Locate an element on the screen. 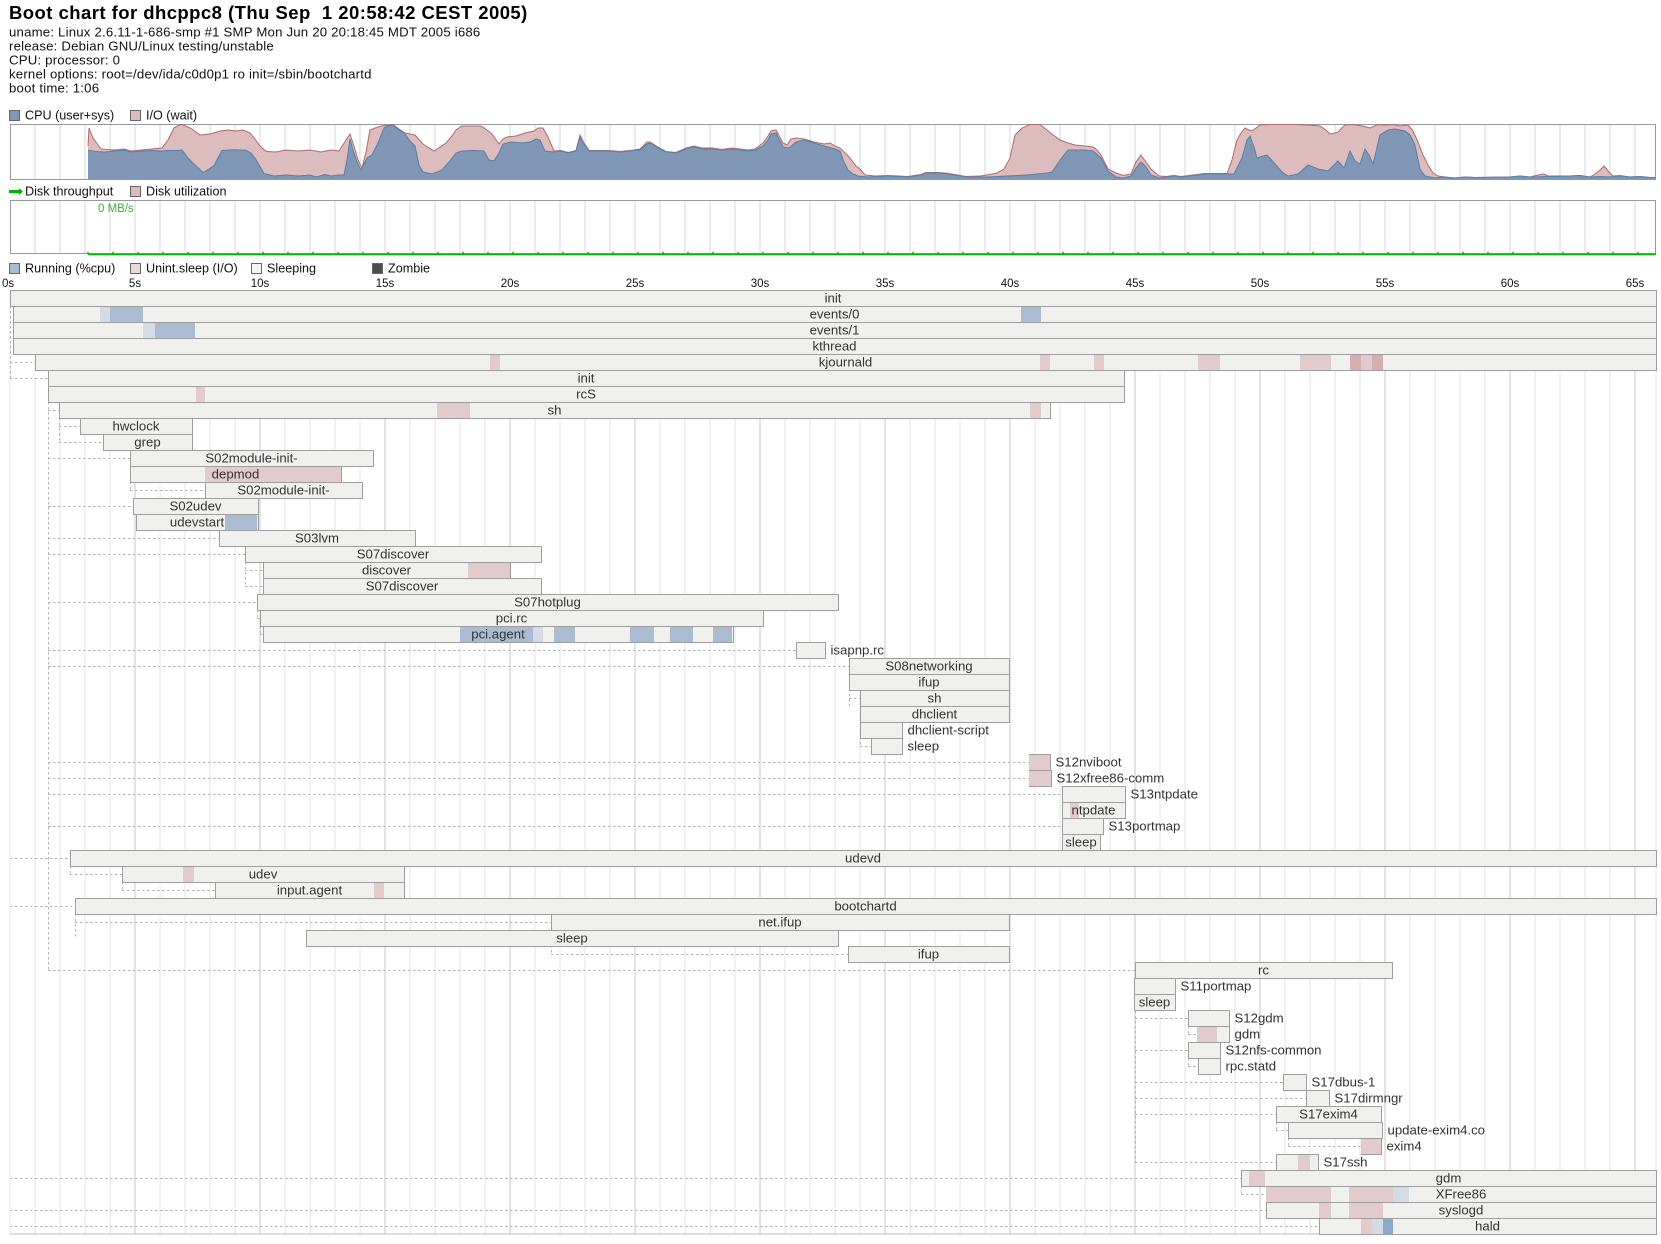 The height and width of the screenshot is (1244, 1661). svg-text: S02udev is located at coordinates (195, 506).